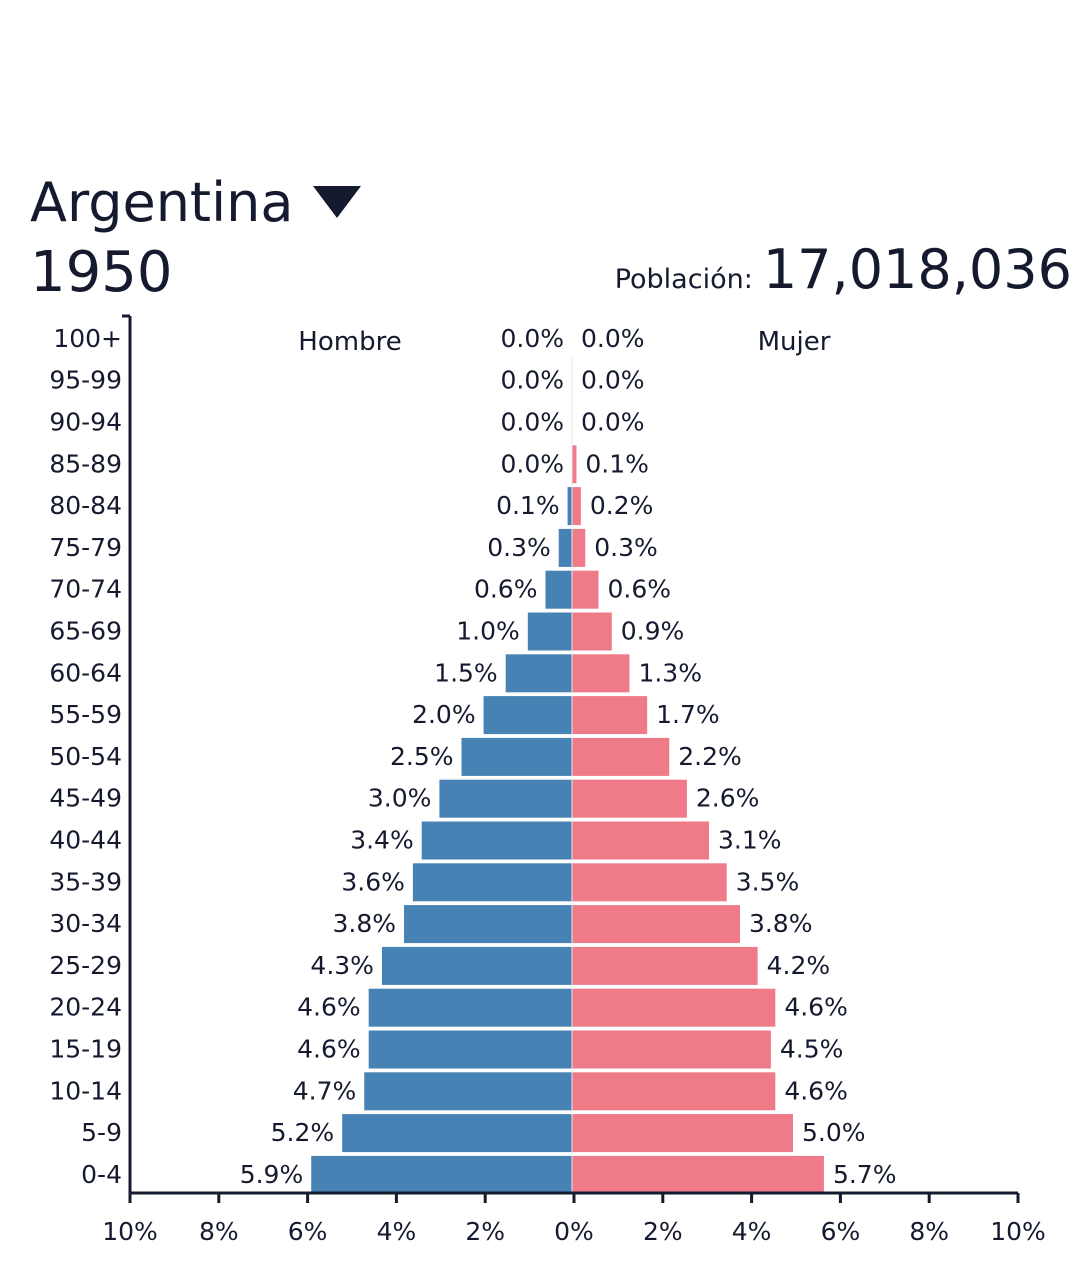 The height and width of the screenshot is (1269, 1080). I want to click on x-tick-label: 0%, so click(574, 1231).